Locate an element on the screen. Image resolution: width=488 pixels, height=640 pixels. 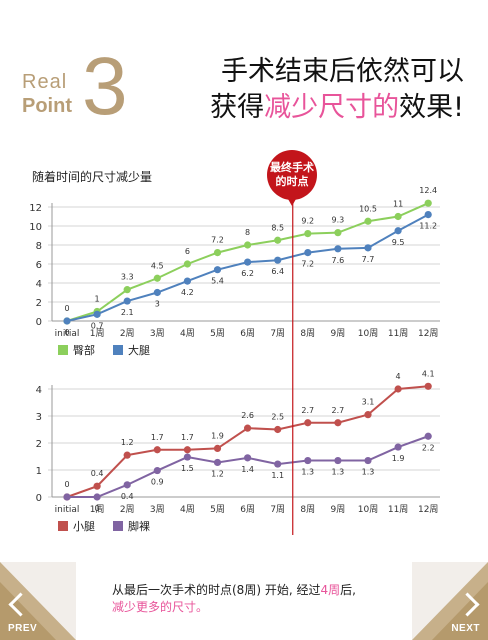
data-label: 8 is located at coordinates (247, 232).